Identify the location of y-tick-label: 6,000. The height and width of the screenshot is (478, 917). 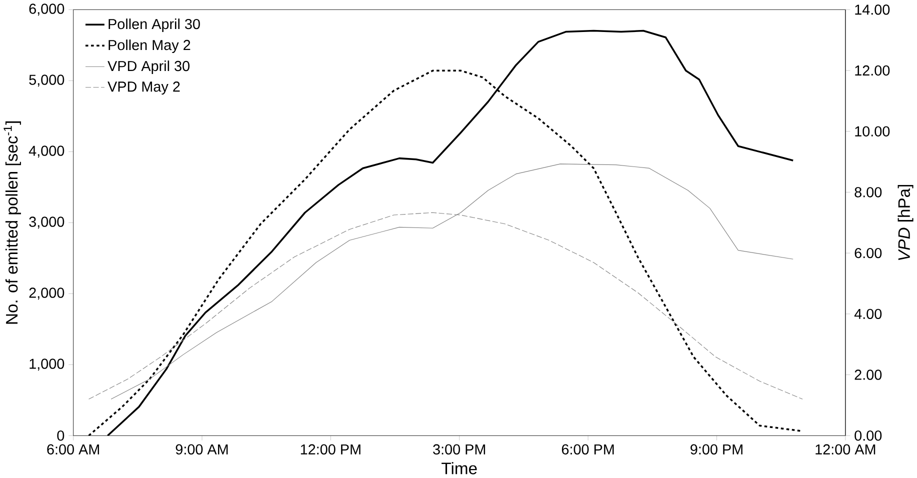
(46, 10).